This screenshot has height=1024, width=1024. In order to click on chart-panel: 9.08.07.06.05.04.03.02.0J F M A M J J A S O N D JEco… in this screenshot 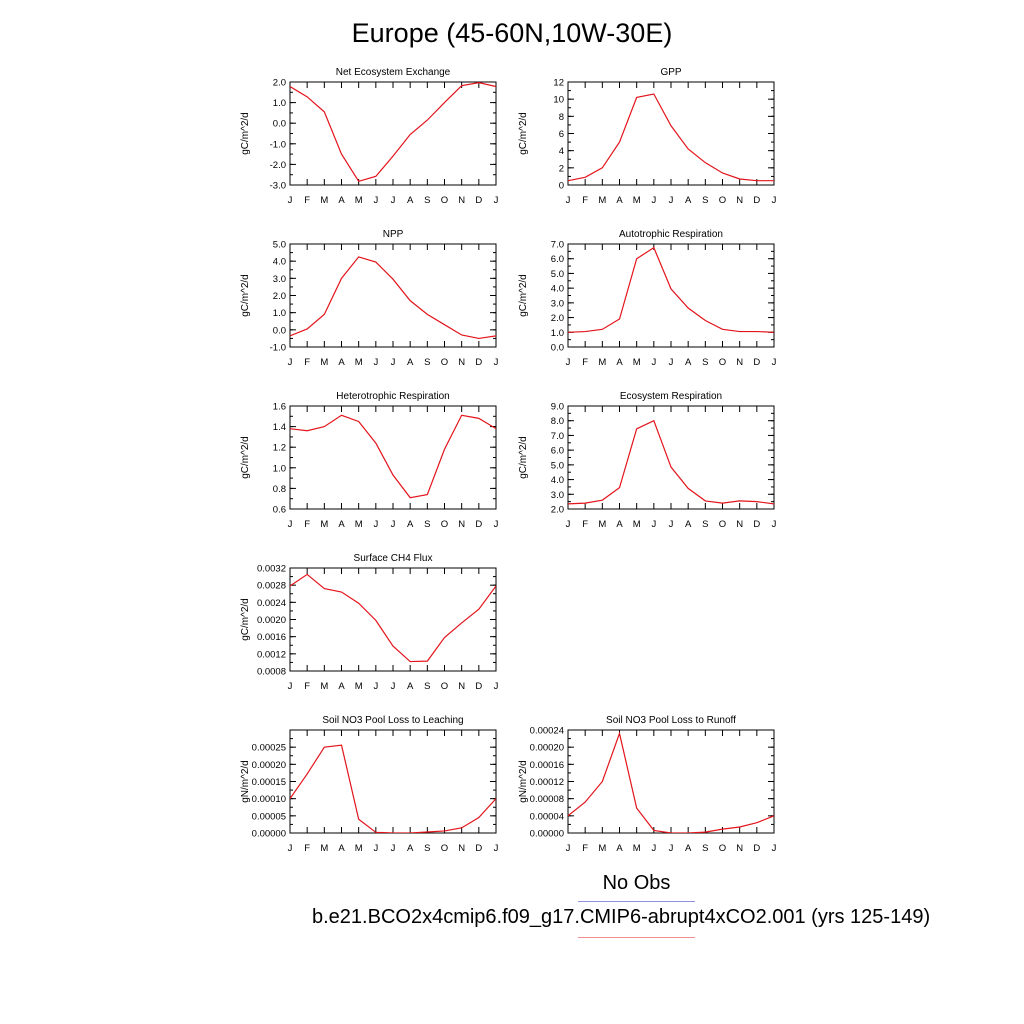, I will do `click(647, 460)`.